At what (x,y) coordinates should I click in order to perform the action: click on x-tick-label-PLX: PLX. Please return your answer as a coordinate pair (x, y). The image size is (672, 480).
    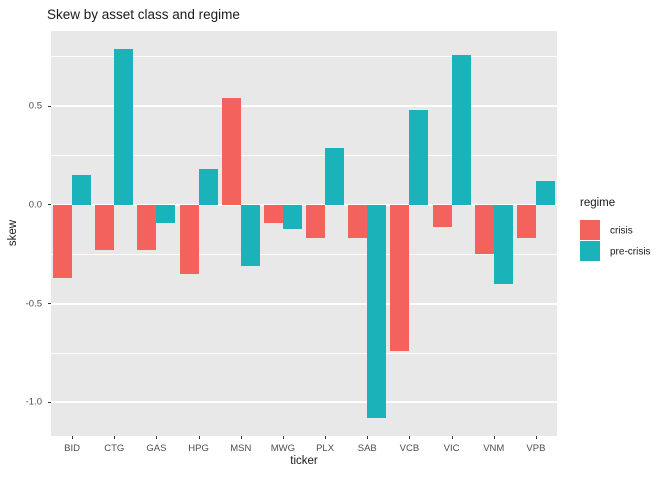
    Looking at the image, I should click on (325, 448).